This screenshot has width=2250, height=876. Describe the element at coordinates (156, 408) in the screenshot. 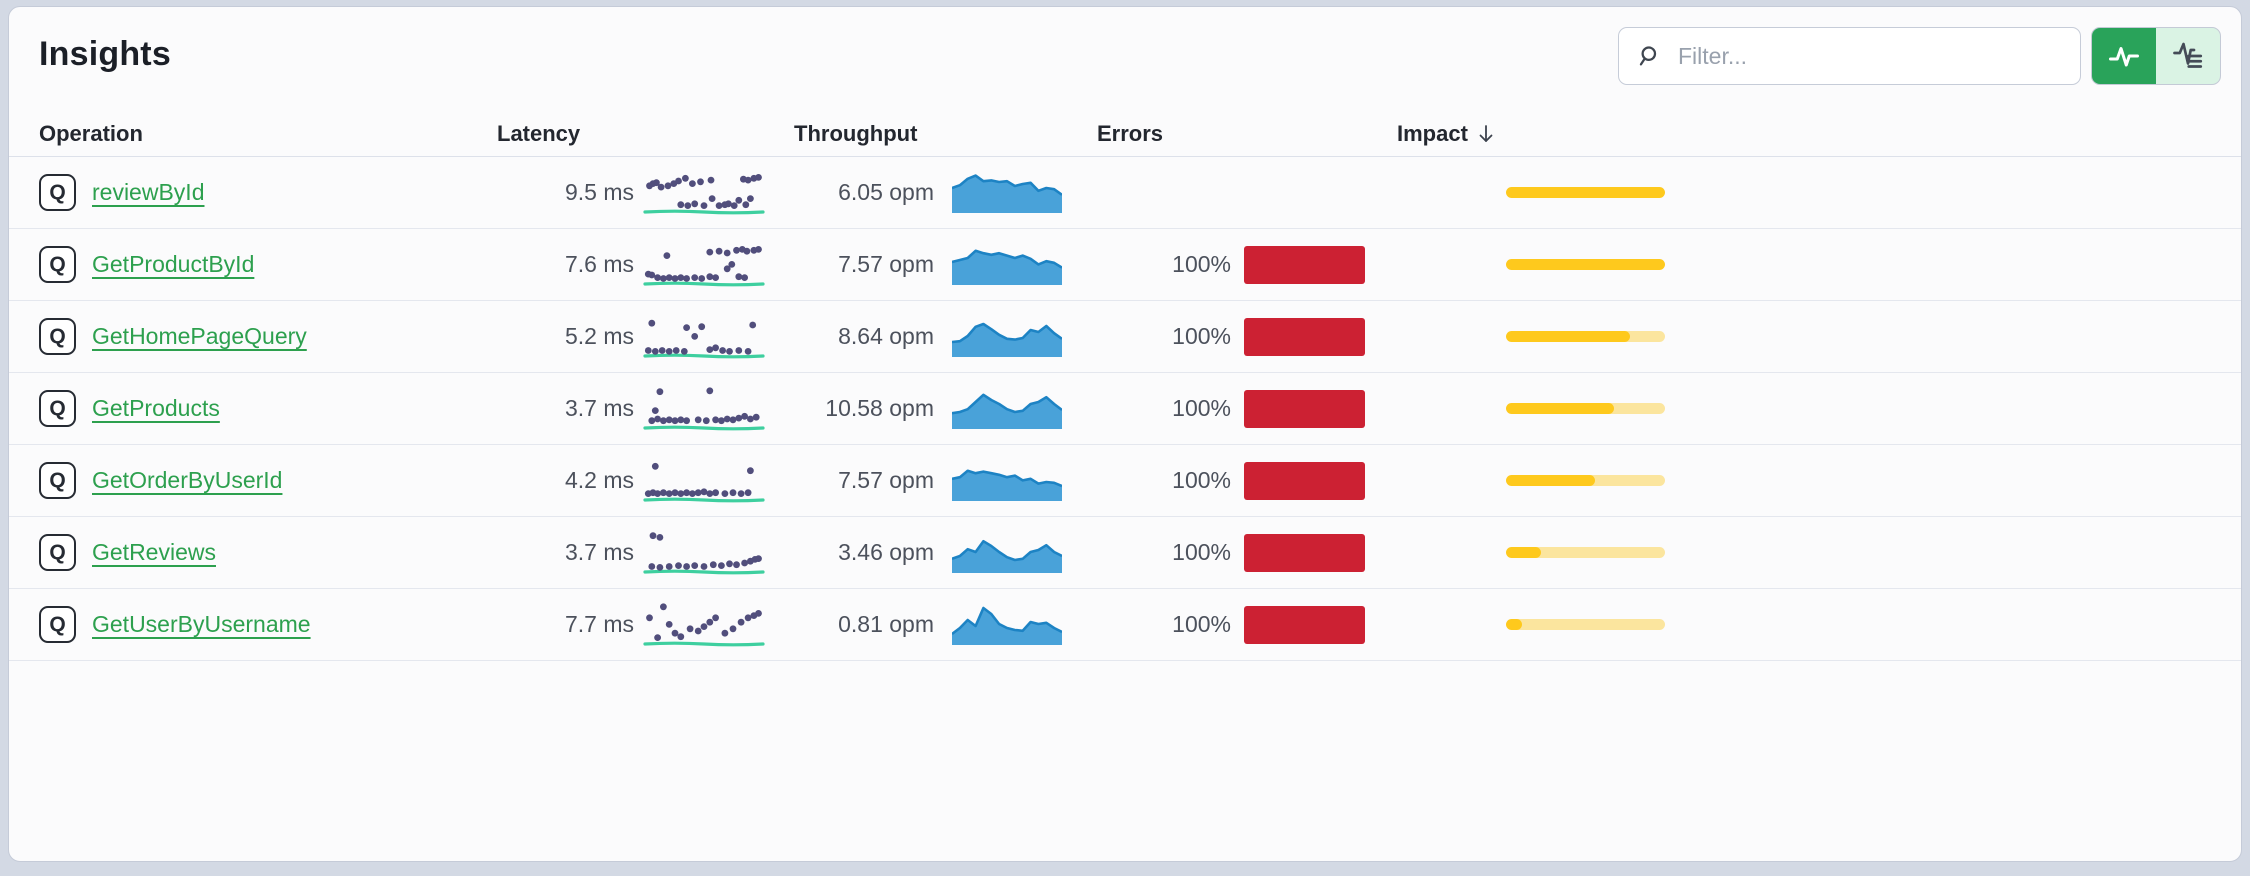

I see `operation-link: GetProducts` at that location.